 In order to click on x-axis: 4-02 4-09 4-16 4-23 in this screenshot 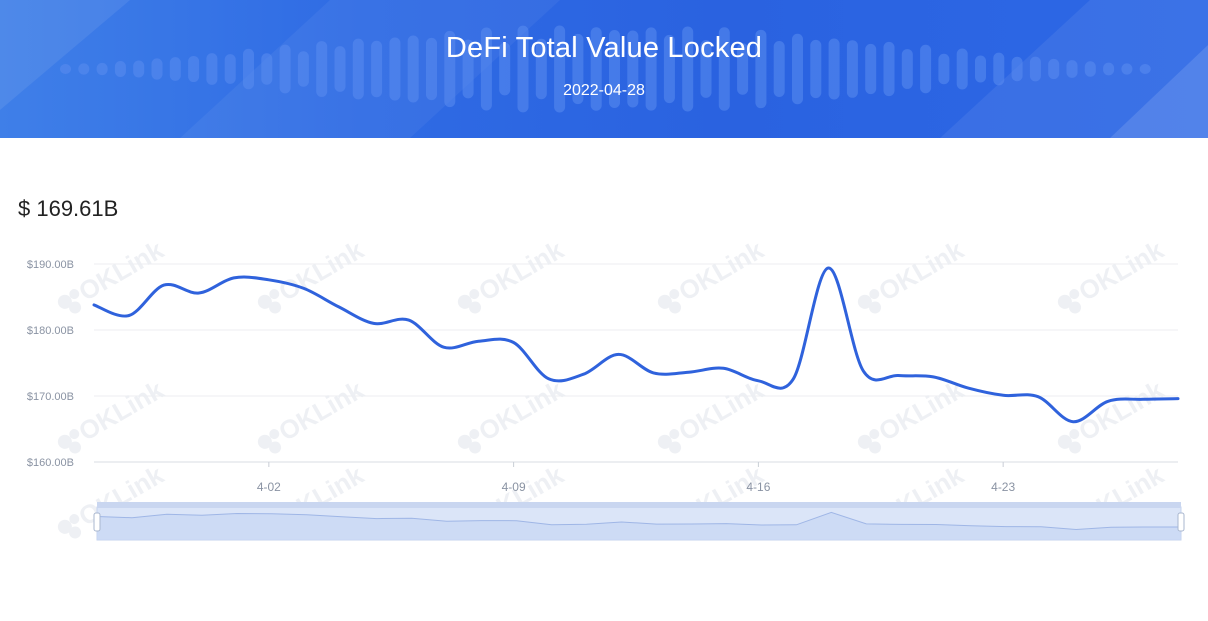, I will do `click(636, 478)`.